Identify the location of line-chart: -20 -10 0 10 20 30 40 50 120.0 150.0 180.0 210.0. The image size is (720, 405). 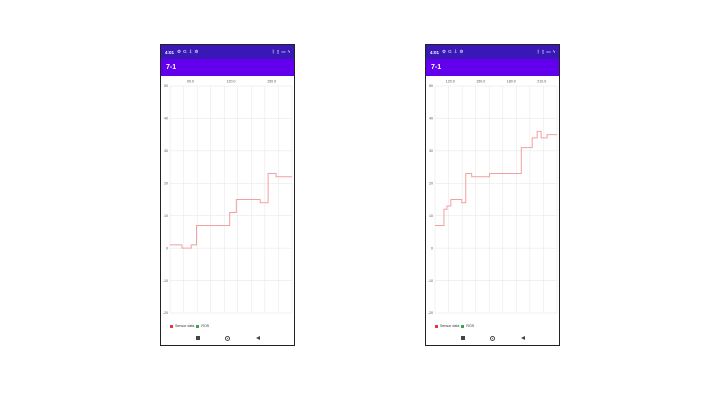
(492, 198).